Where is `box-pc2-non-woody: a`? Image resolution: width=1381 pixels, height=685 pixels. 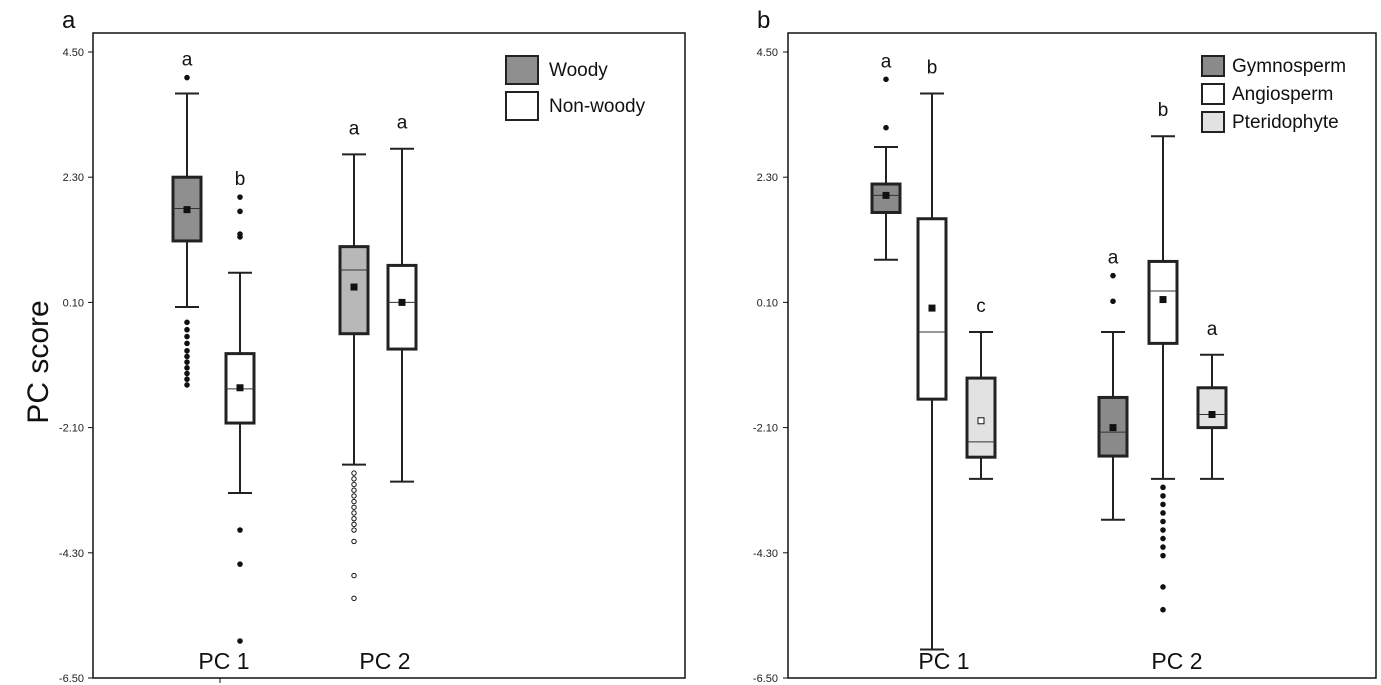 box-pc2-non-woody: a is located at coordinates (402, 298).